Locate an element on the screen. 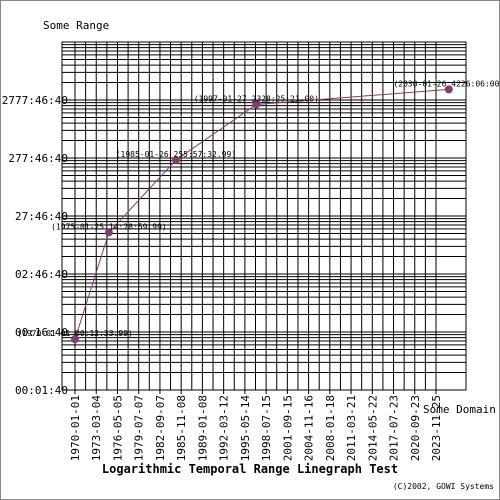 The image size is (500, 500). x-tick-label: 2023-11-25 is located at coordinates (436, 428).